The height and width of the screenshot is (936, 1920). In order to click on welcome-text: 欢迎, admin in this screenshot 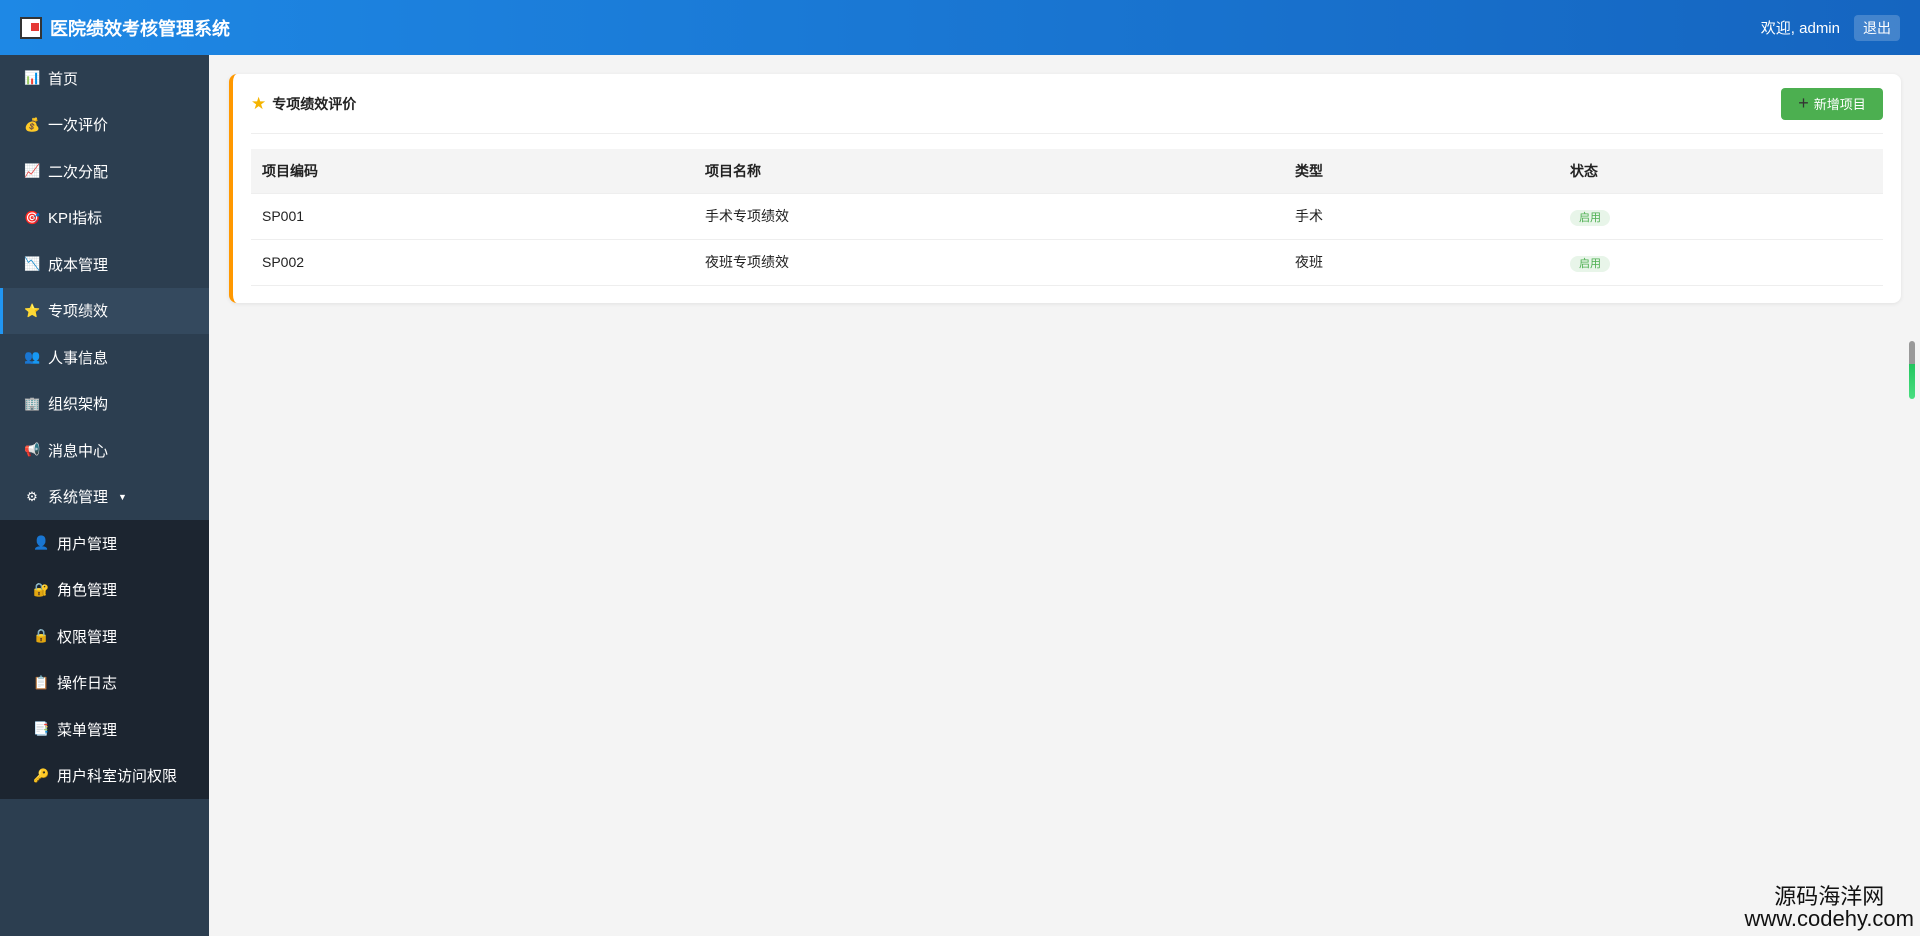, I will do `click(1800, 28)`.